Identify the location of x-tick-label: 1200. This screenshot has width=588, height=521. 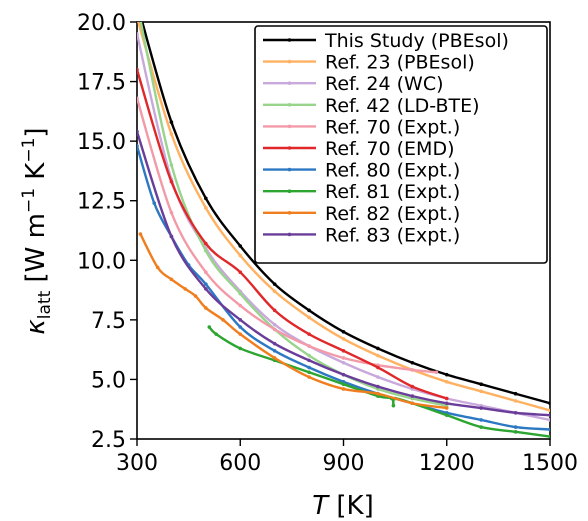
(447, 463).